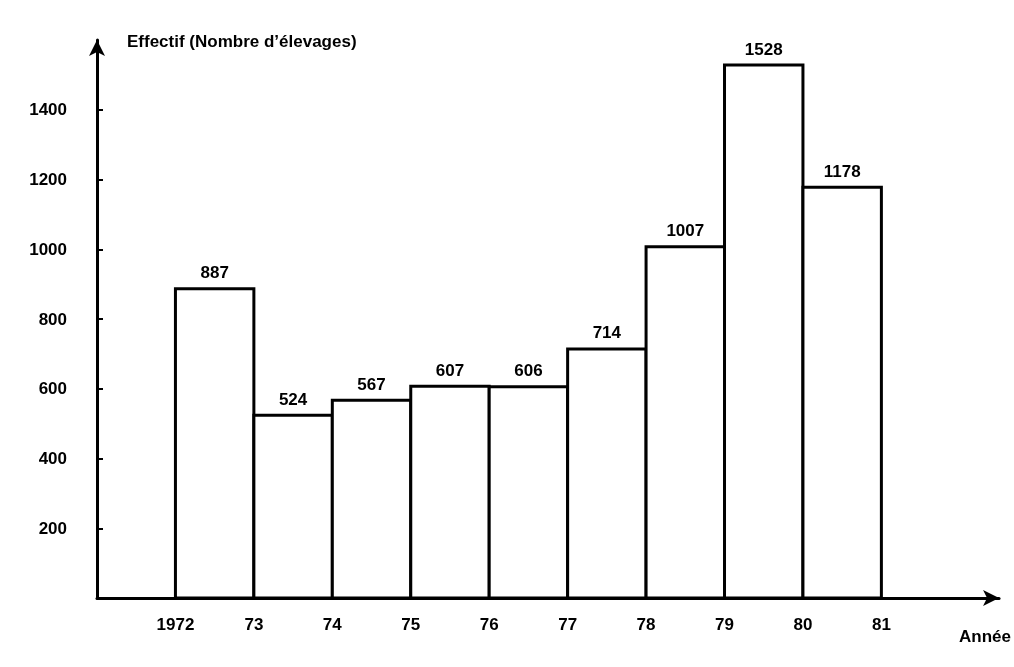 The width and height of the screenshot is (1014, 667). What do you see at coordinates (489, 624) in the screenshot?
I see `x-tick-label: 76` at bounding box center [489, 624].